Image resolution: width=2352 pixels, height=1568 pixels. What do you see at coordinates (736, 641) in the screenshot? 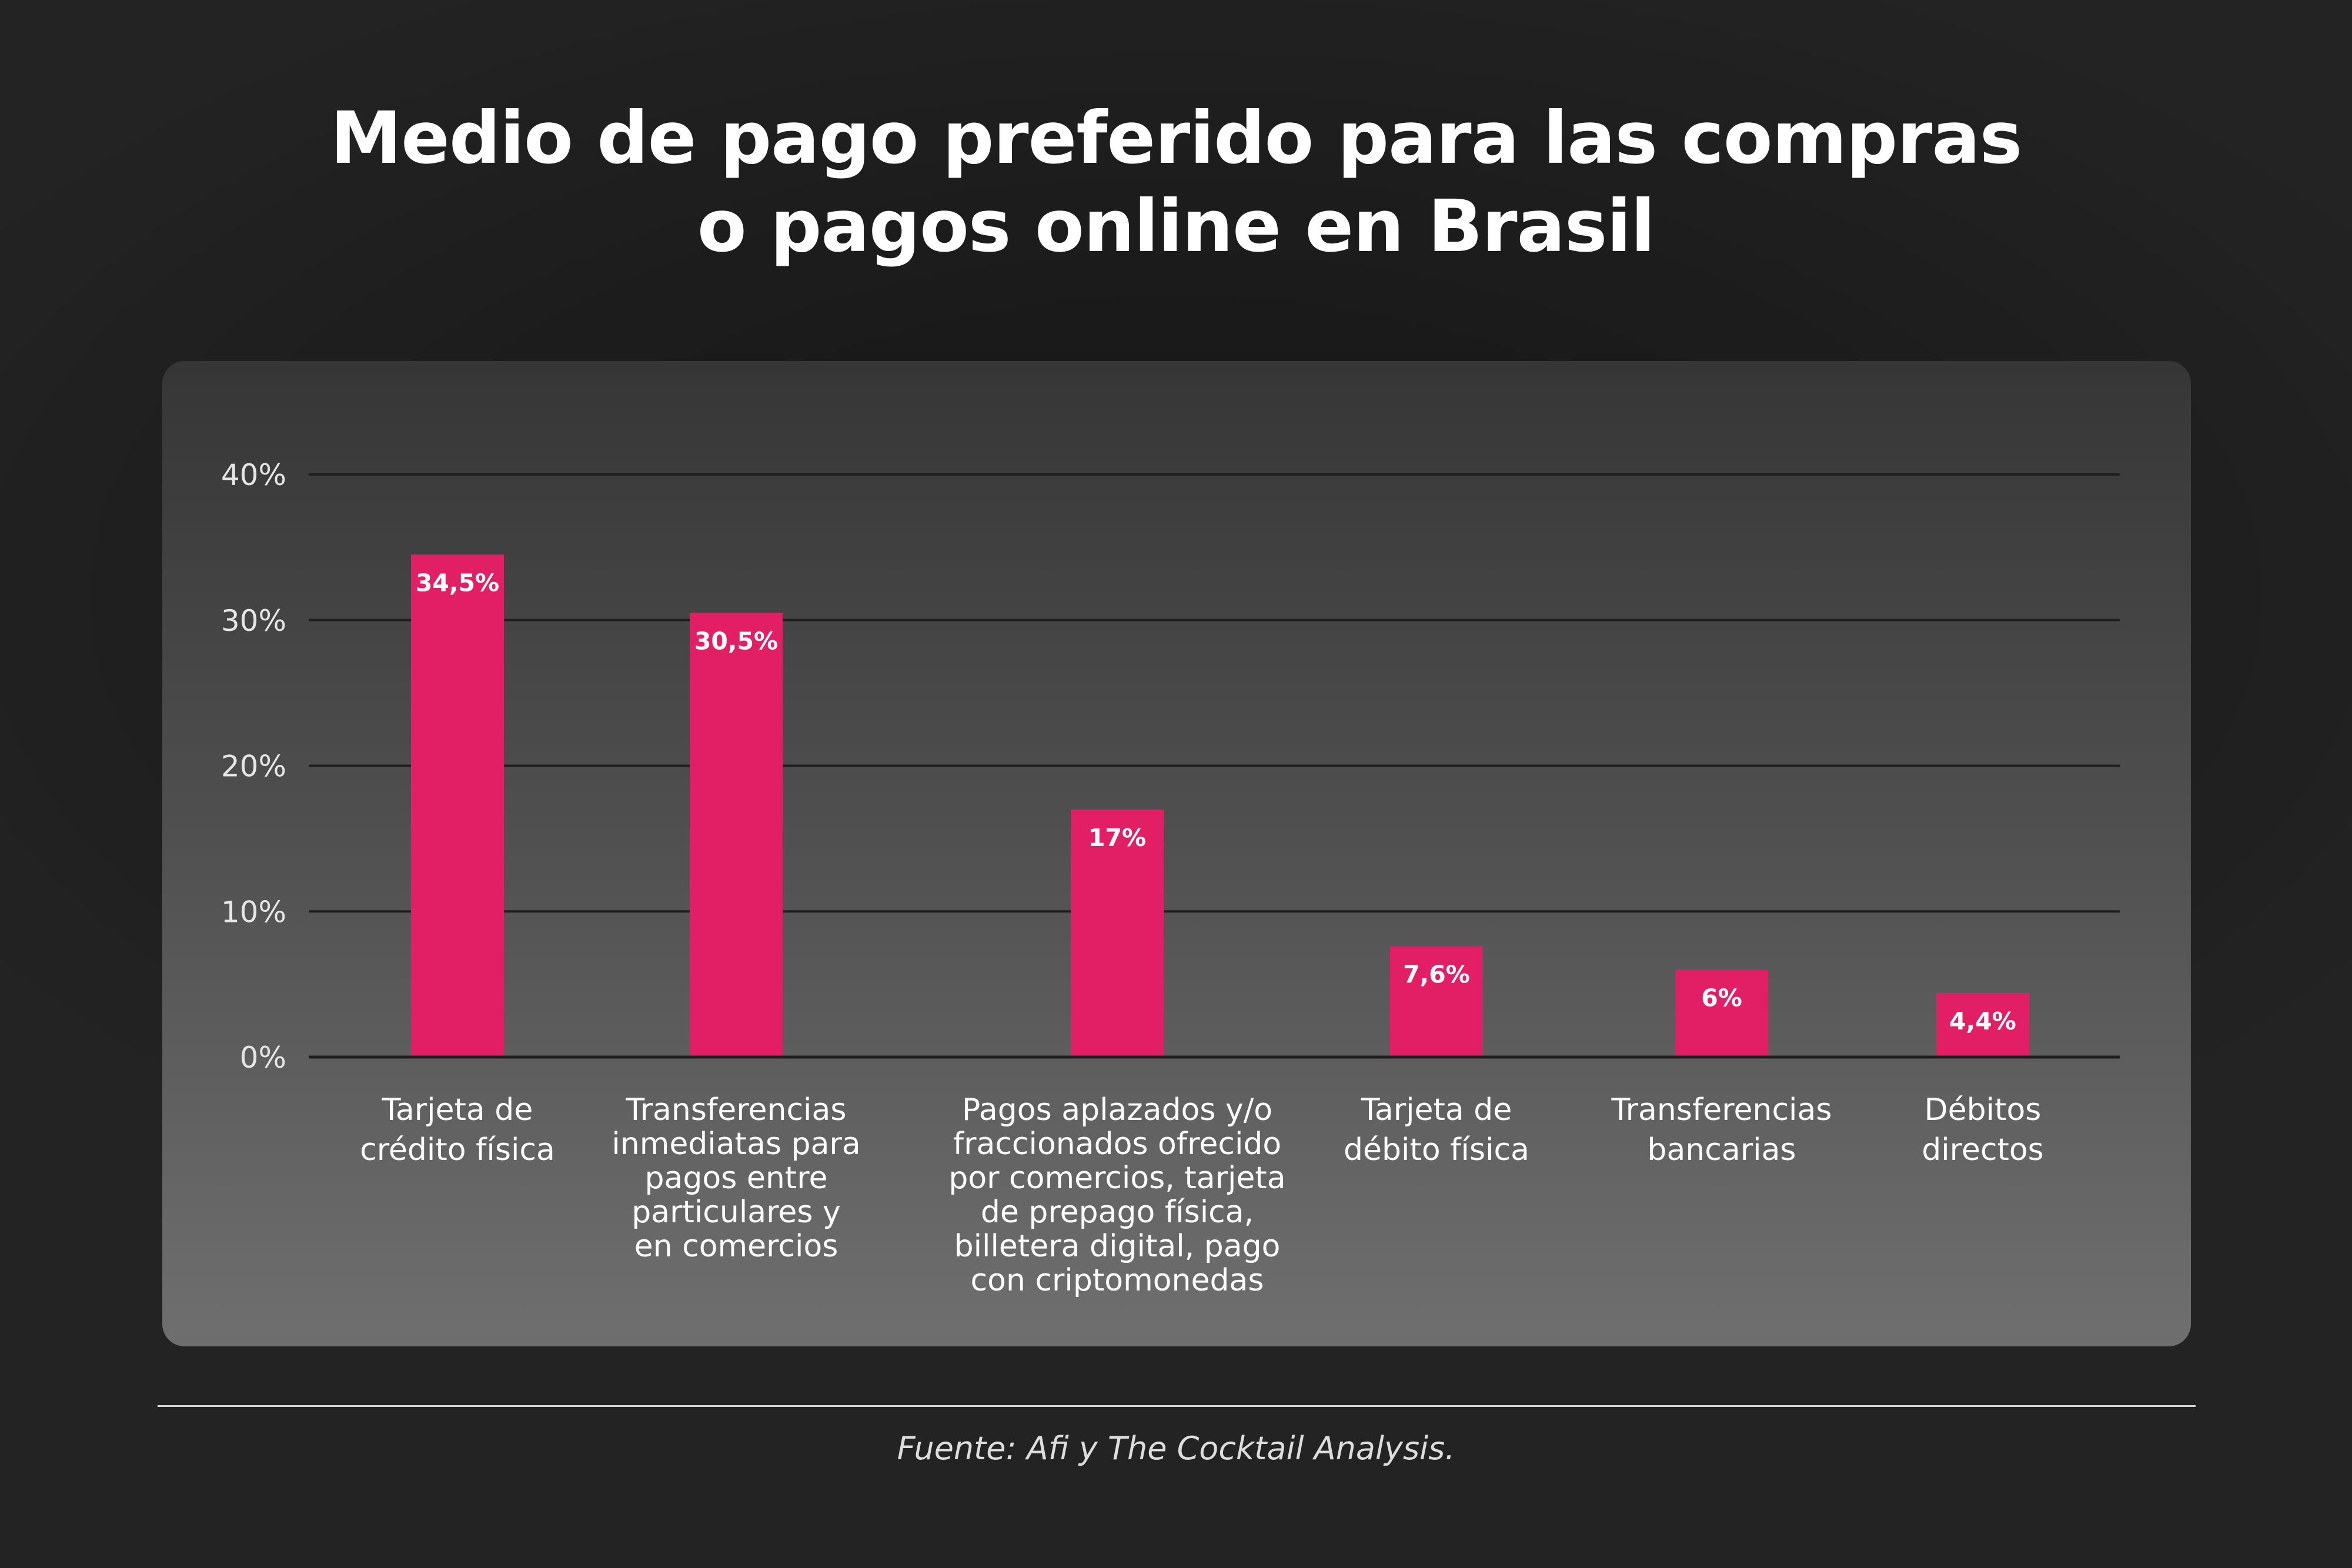
I see `data-label: 30,5%` at bounding box center [736, 641].